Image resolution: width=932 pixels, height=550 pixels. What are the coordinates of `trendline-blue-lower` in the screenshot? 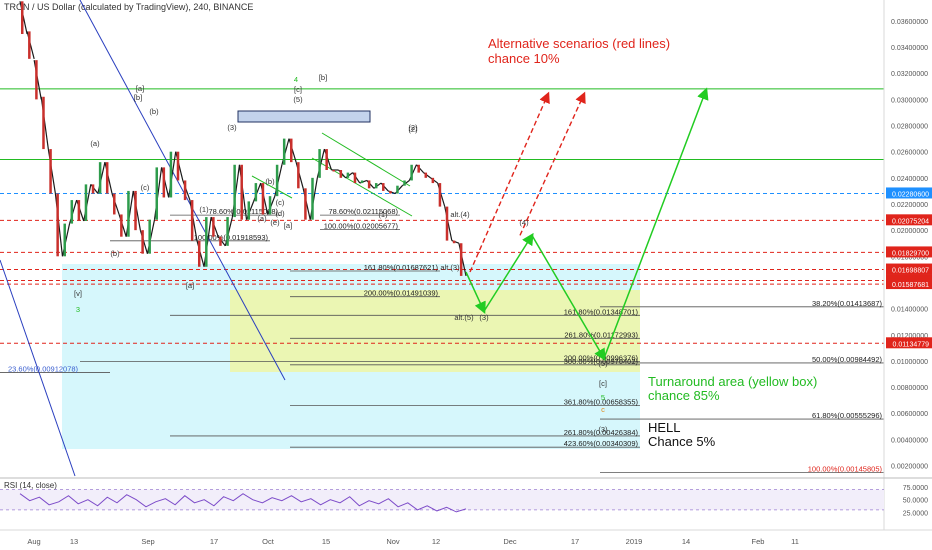 It's located at (38, 368).